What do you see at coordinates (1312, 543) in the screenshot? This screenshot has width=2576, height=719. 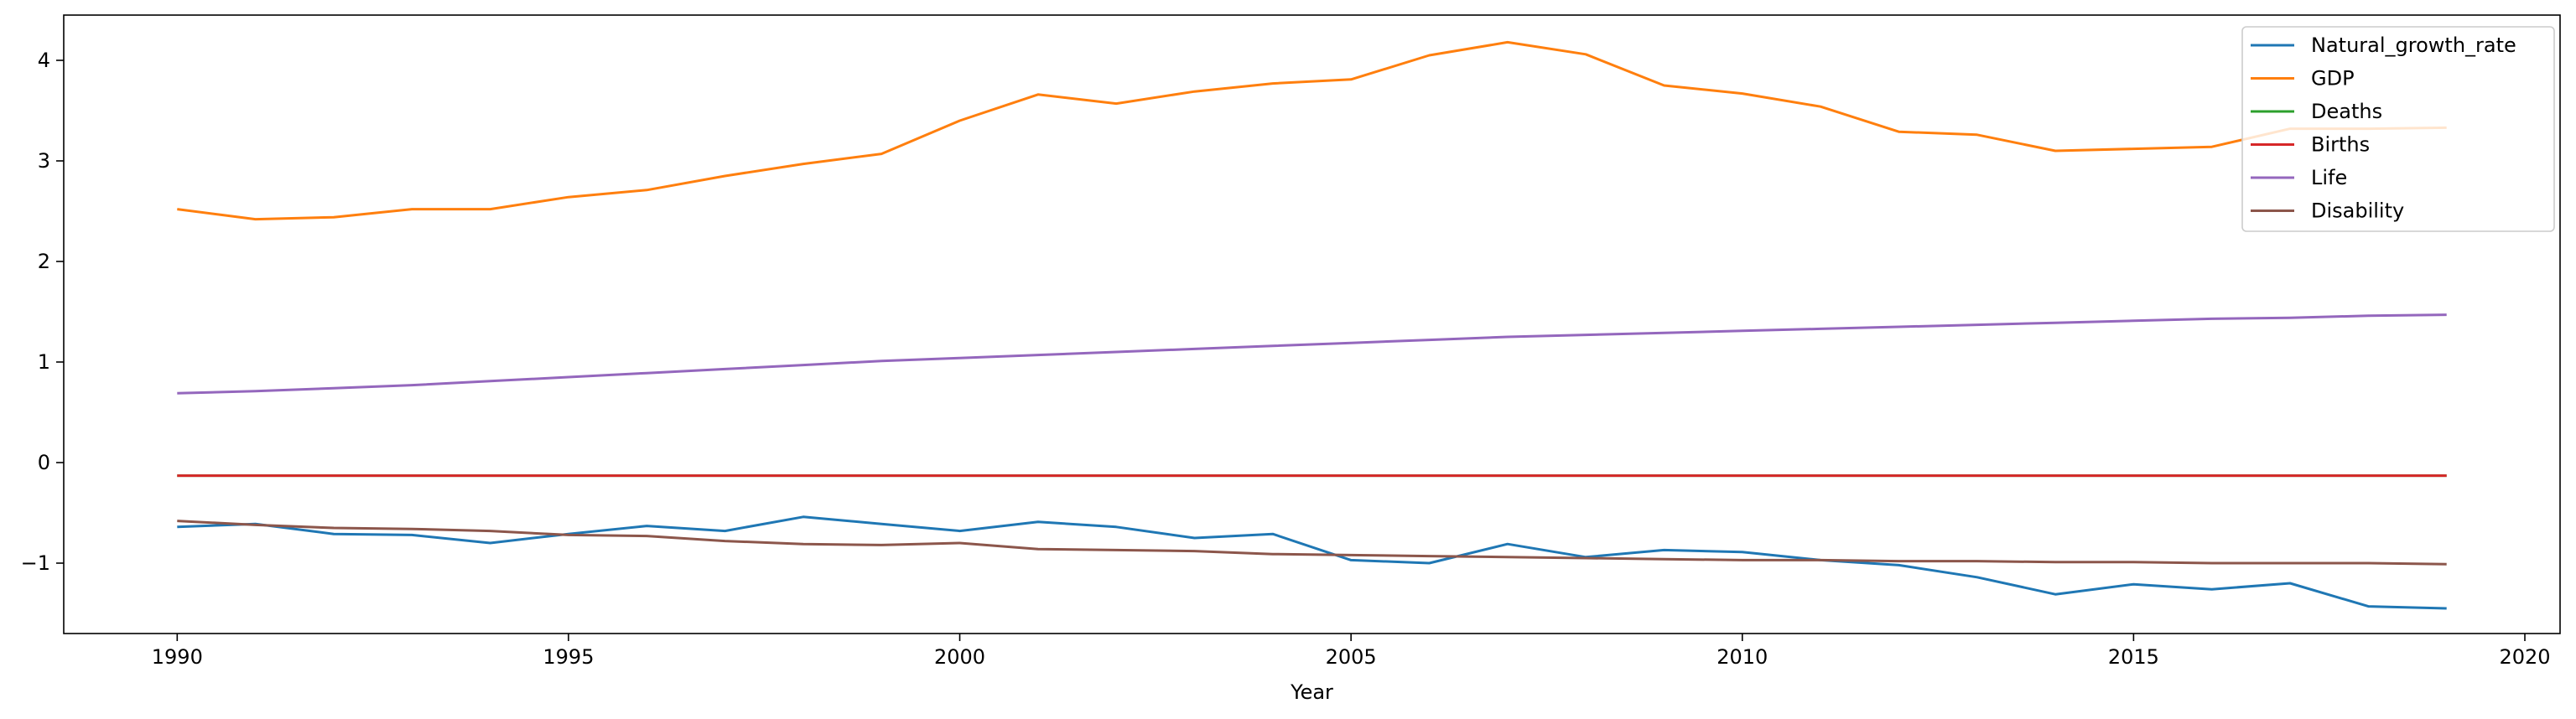 I see `series-line-disability` at bounding box center [1312, 543].